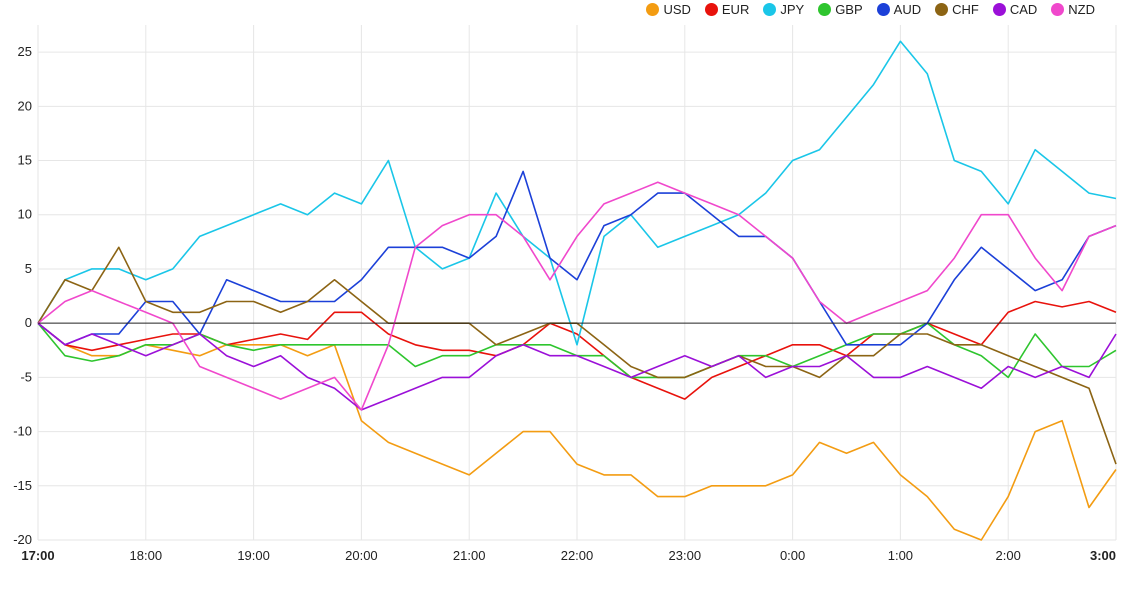 This screenshot has width=1135, height=590. What do you see at coordinates (907, 9) in the screenshot?
I see `legend-label: AUD` at bounding box center [907, 9].